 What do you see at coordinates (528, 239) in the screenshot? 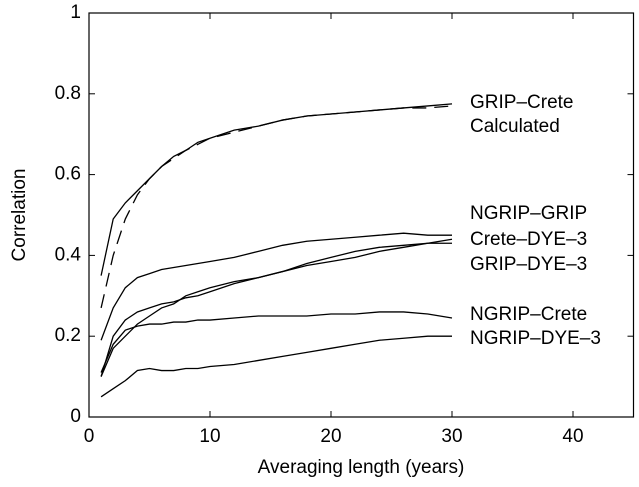
I see `series-label: Crete–DYE–3` at bounding box center [528, 239].